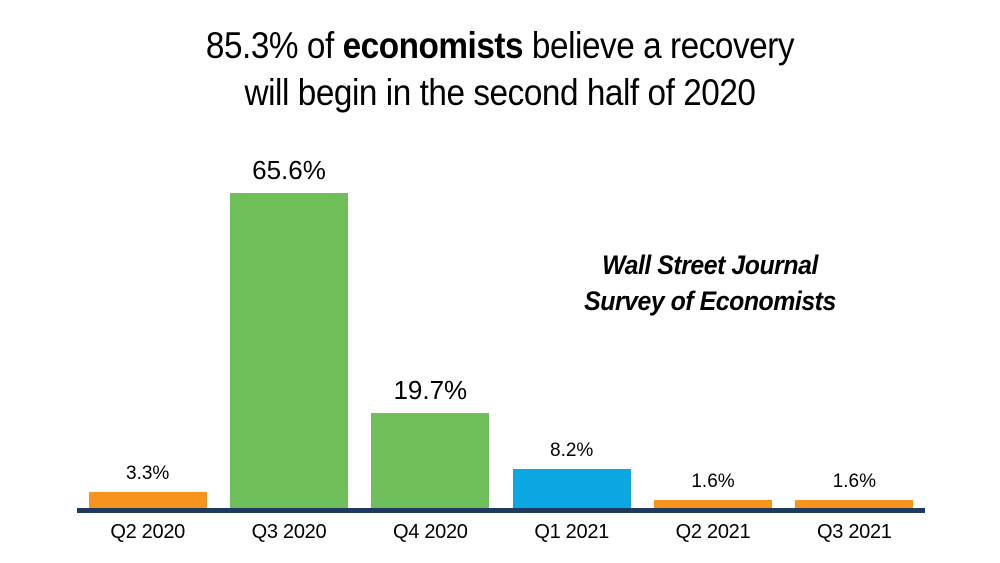 Image resolution: width=1000 pixels, height=563 pixels. I want to click on data-label-q2-2020: 3.3%, so click(148, 473).